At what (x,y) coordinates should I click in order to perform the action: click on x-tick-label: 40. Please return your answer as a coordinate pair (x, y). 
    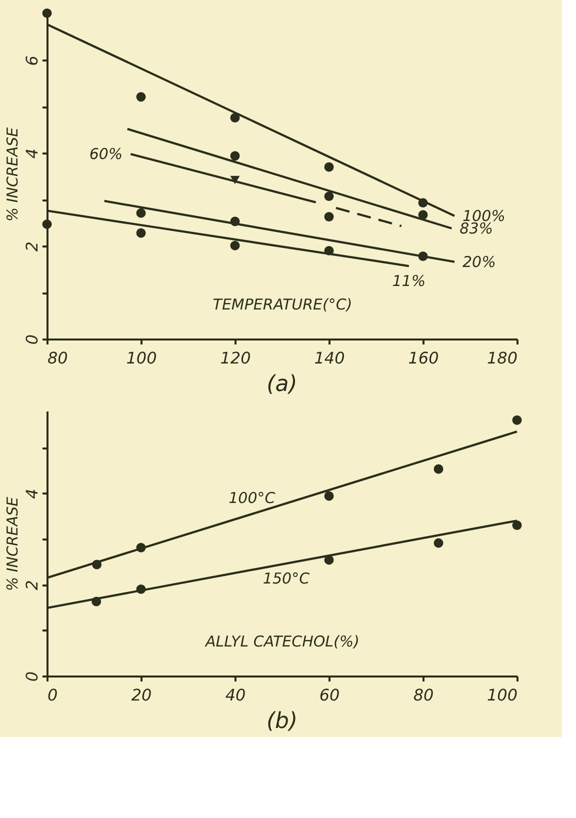
    Looking at the image, I should click on (235, 695).